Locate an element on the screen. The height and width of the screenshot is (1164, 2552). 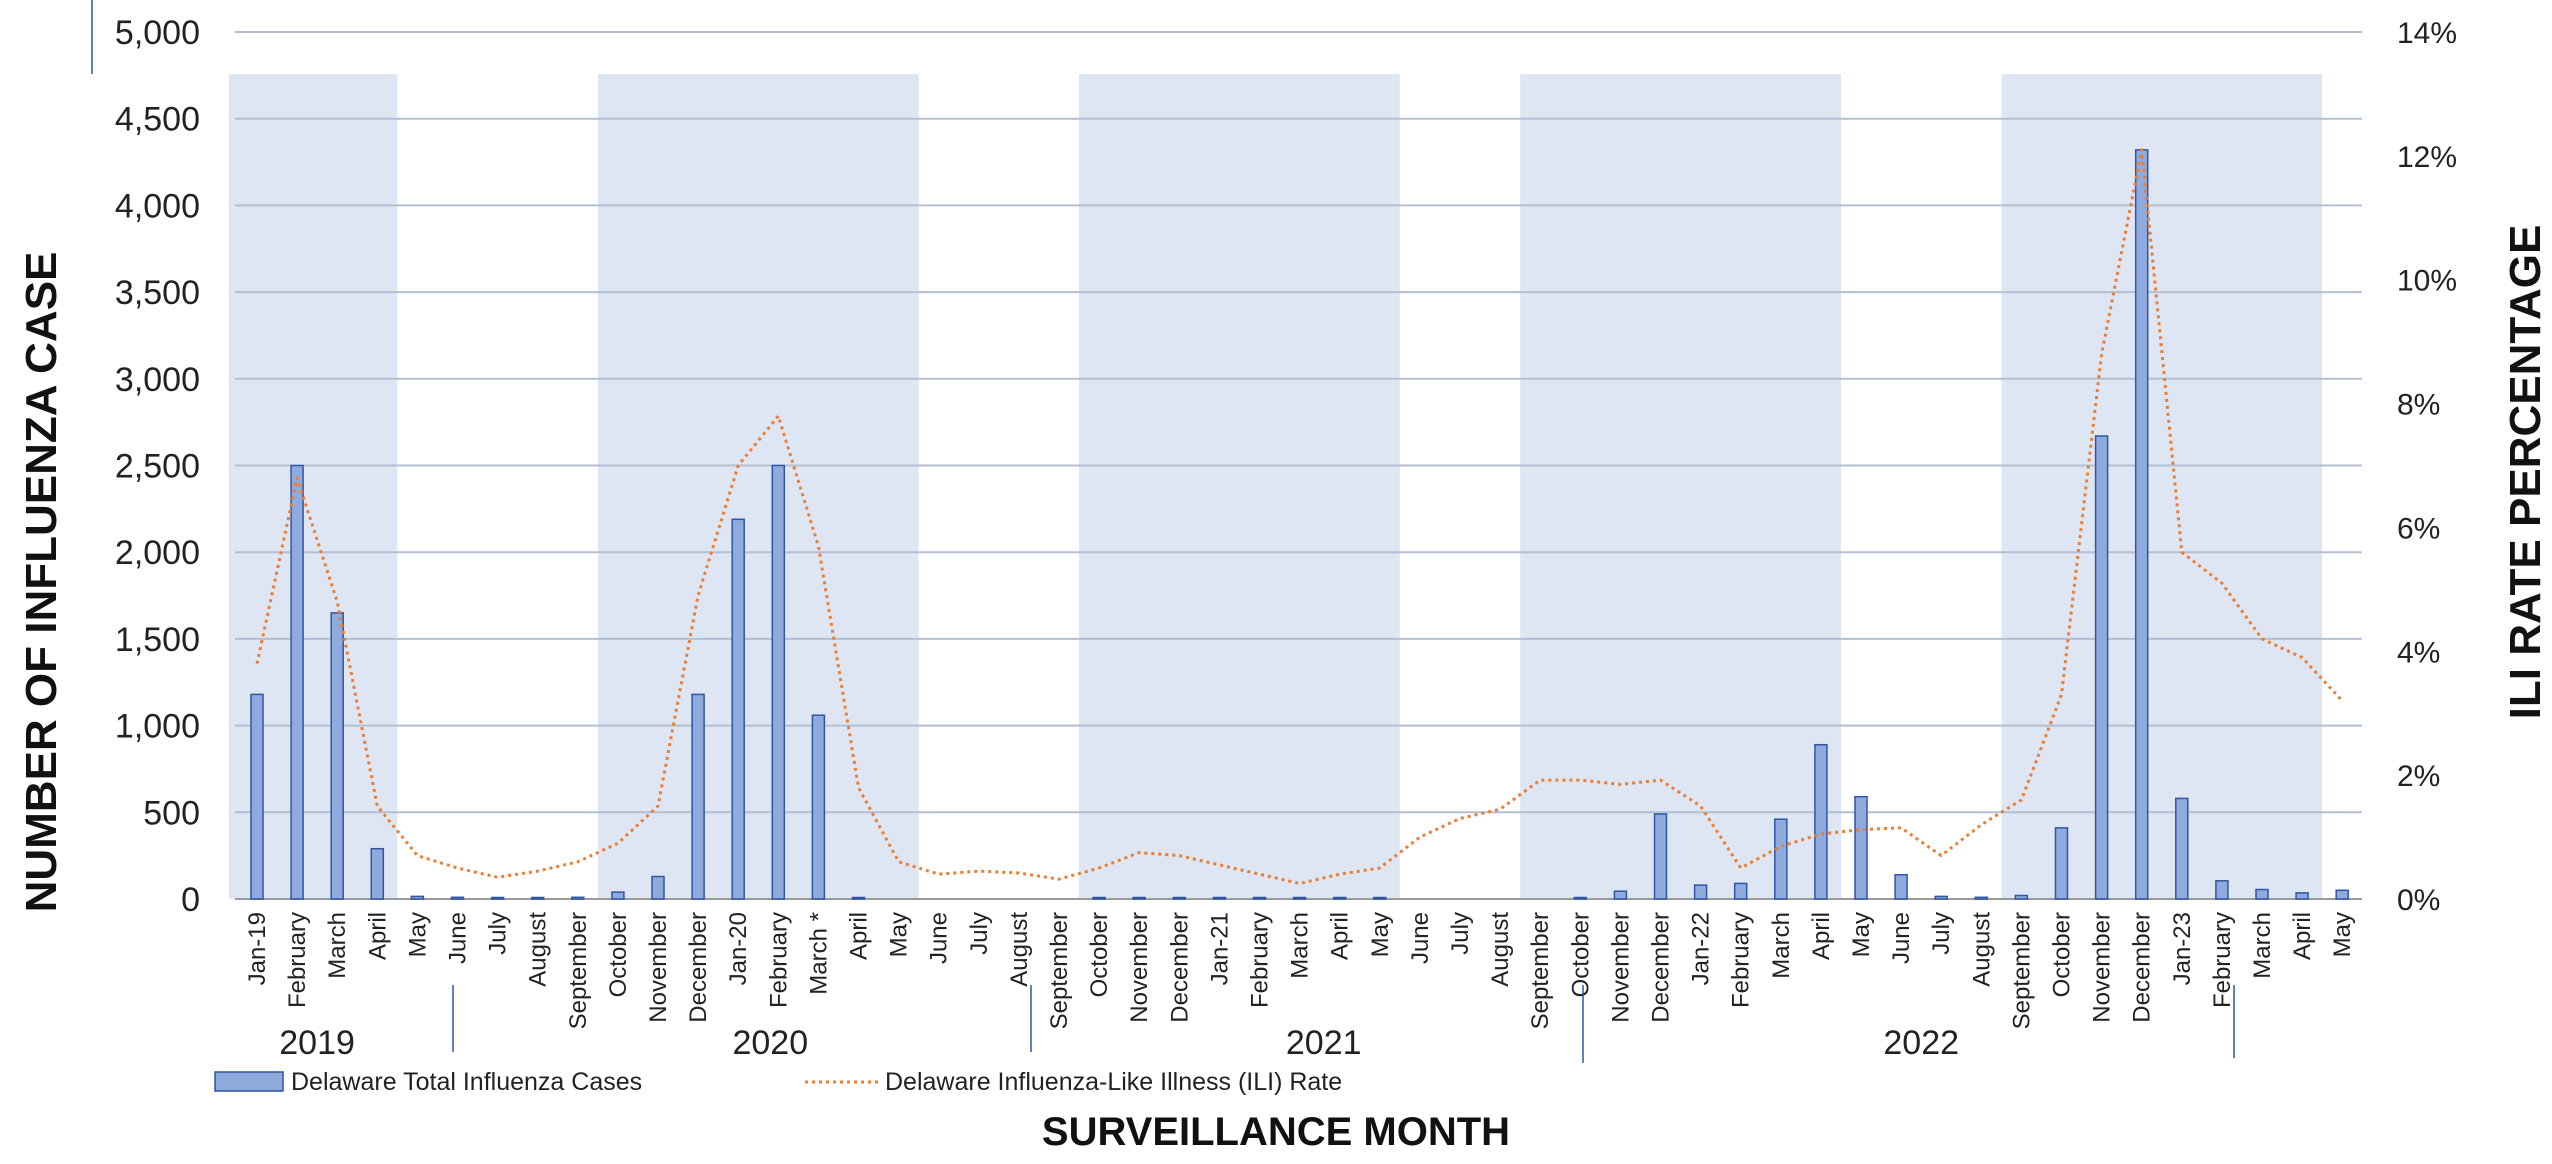
y-tick-label: 3,000 is located at coordinates (157, 380).